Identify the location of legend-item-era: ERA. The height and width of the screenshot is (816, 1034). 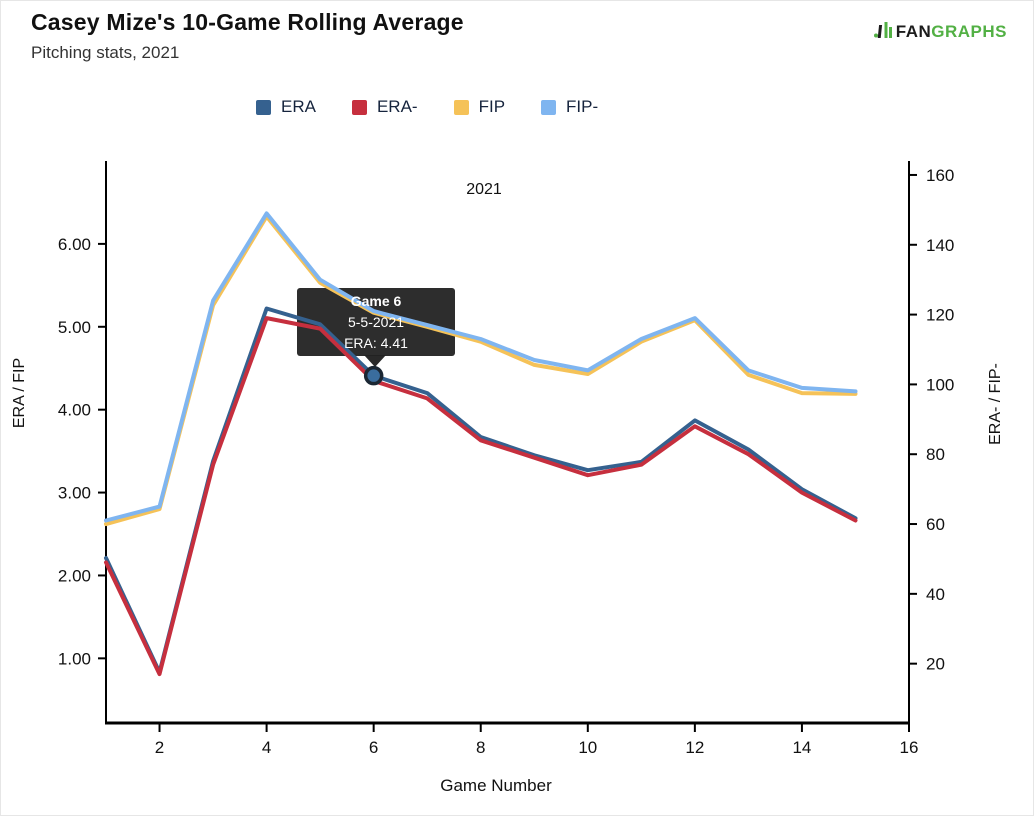
(286, 107).